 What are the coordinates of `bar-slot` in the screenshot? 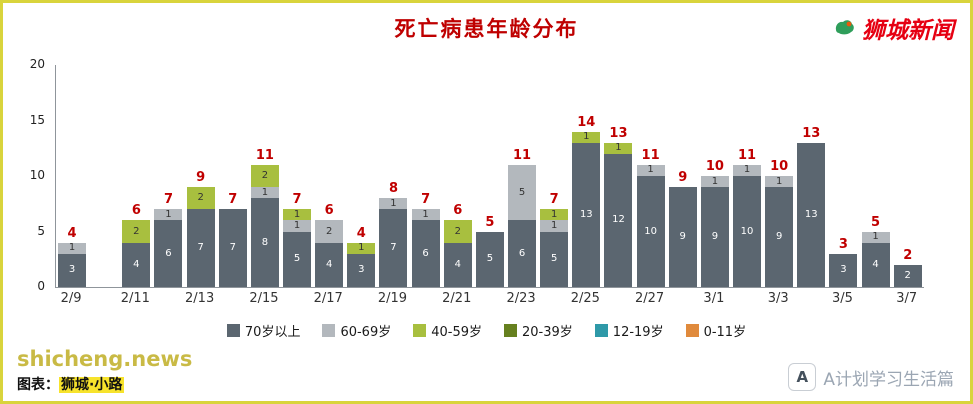 It's located at (104, 176).